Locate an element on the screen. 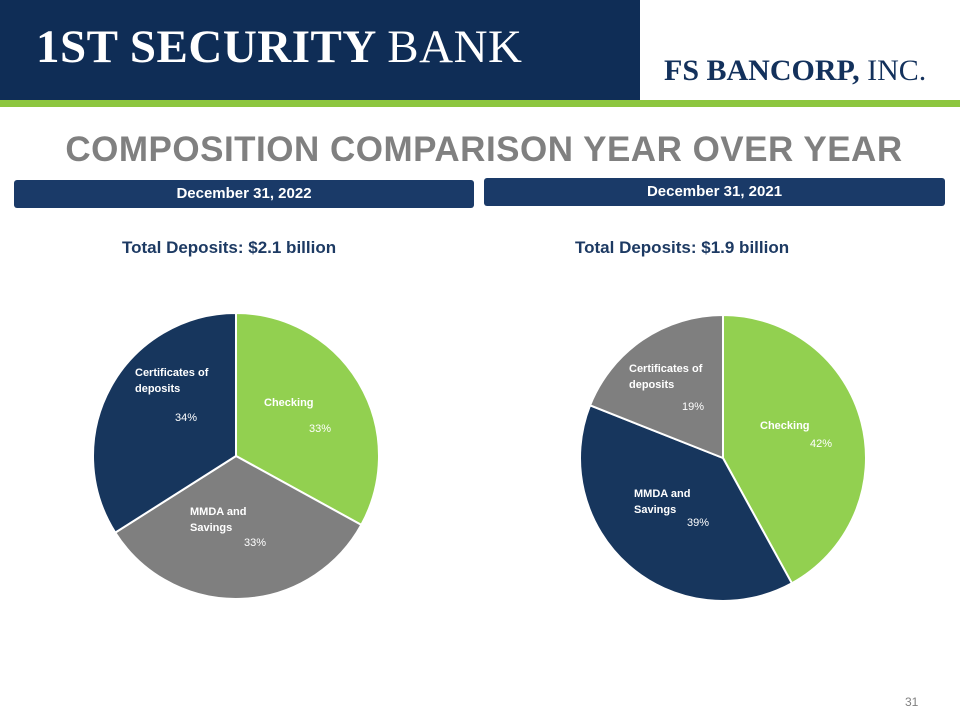  pie-2021-slice-1-label: MMDA and Savings is located at coordinates (662, 502).